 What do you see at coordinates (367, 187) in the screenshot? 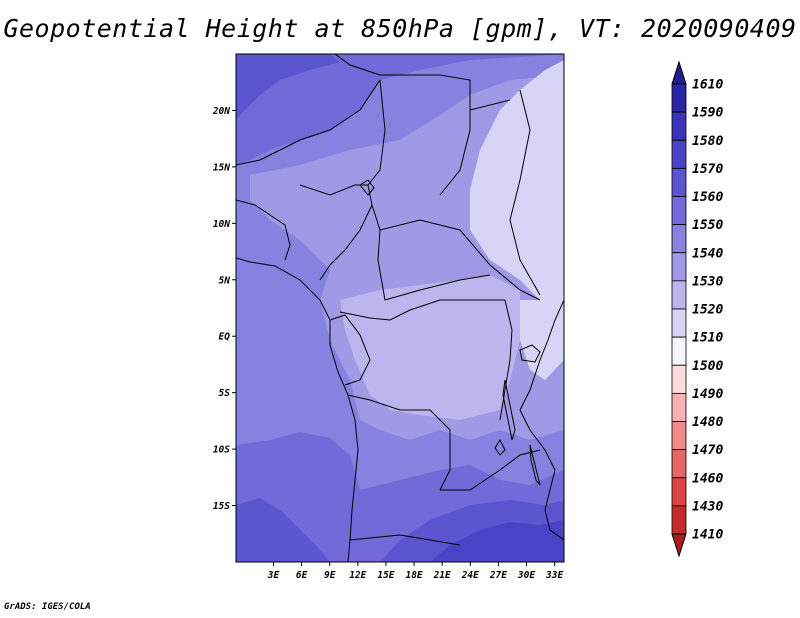
I see `lake-chad` at bounding box center [367, 187].